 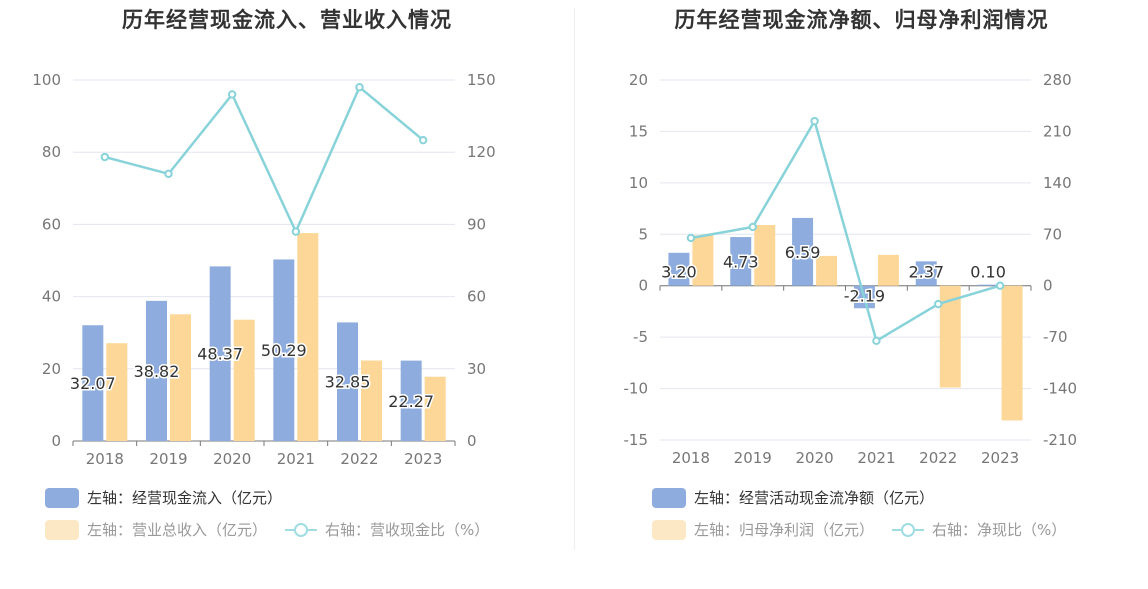 I want to click on bar-data-label: -2.19, so click(x=864, y=296).